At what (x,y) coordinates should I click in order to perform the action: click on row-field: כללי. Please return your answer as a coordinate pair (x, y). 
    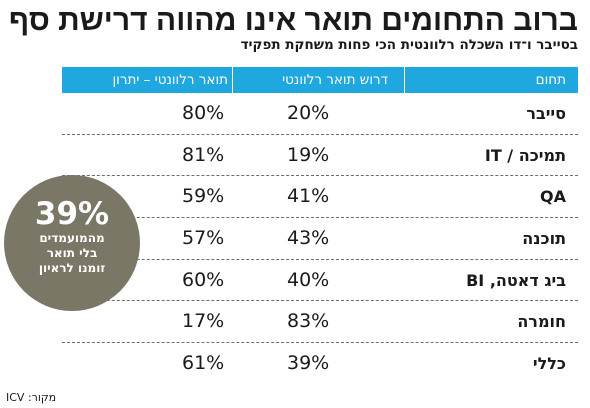
    Looking at the image, I should click on (549, 364).